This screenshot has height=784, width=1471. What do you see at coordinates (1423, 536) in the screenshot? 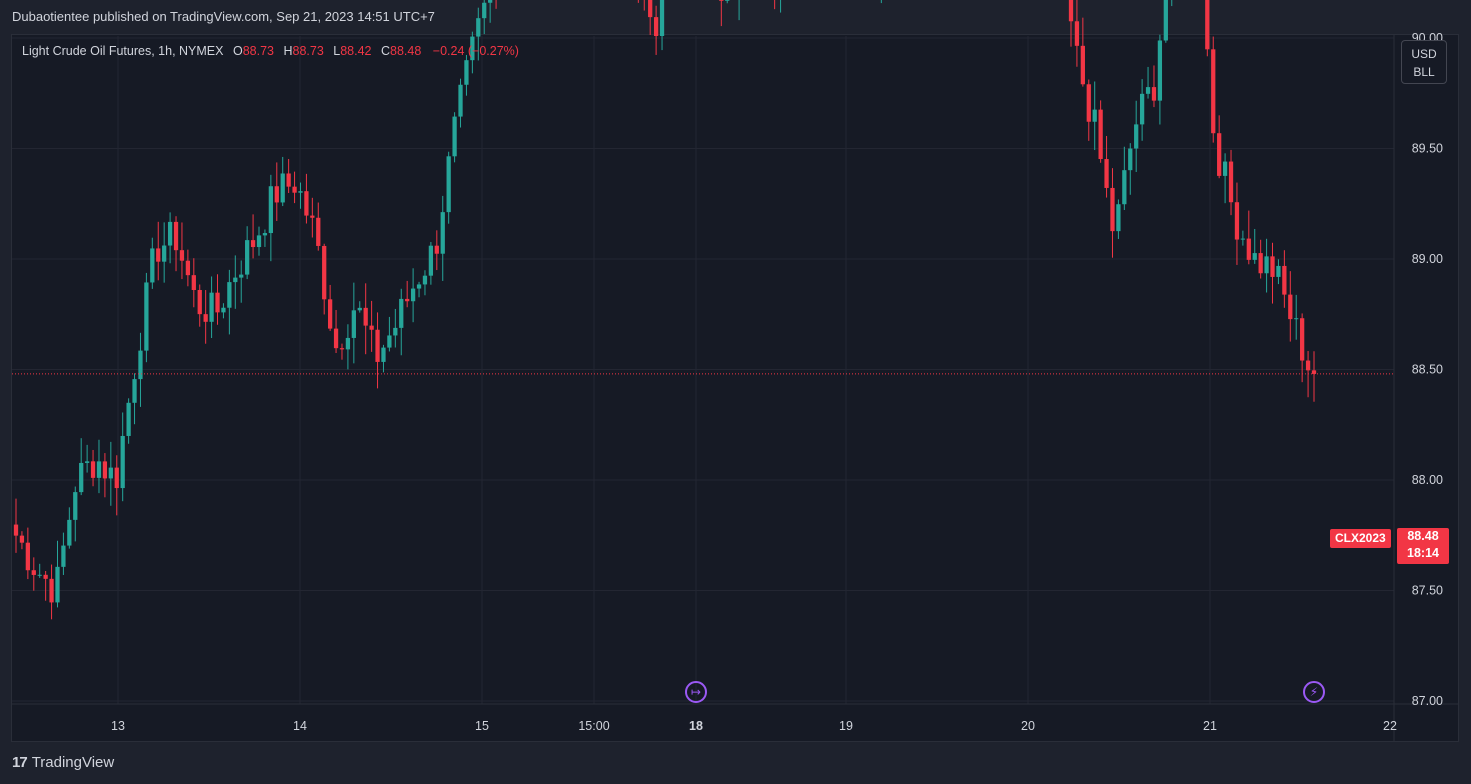
I see `last-price-value: 88.48` at bounding box center [1423, 536].